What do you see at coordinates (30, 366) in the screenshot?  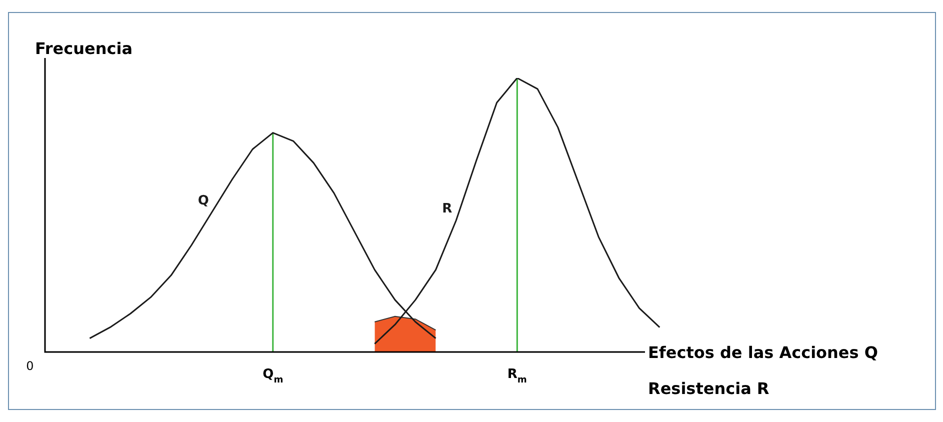 I see `text: 0` at bounding box center [30, 366].